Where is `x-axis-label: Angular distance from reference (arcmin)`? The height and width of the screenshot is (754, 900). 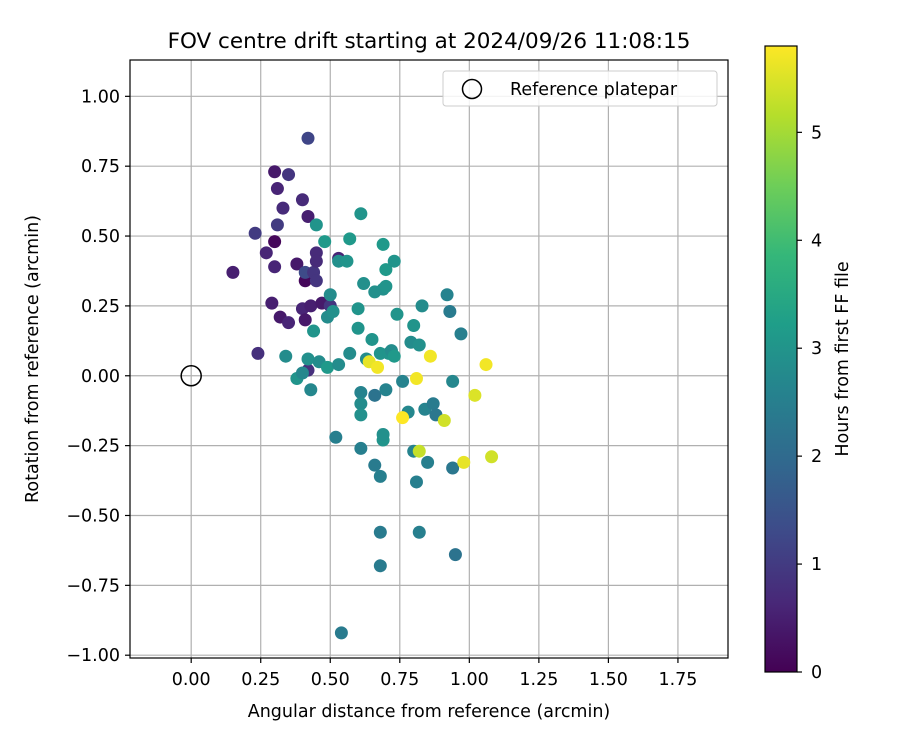
x-axis-label: Angular distance from reference (arcmin) is located at coordinates (429, 712).